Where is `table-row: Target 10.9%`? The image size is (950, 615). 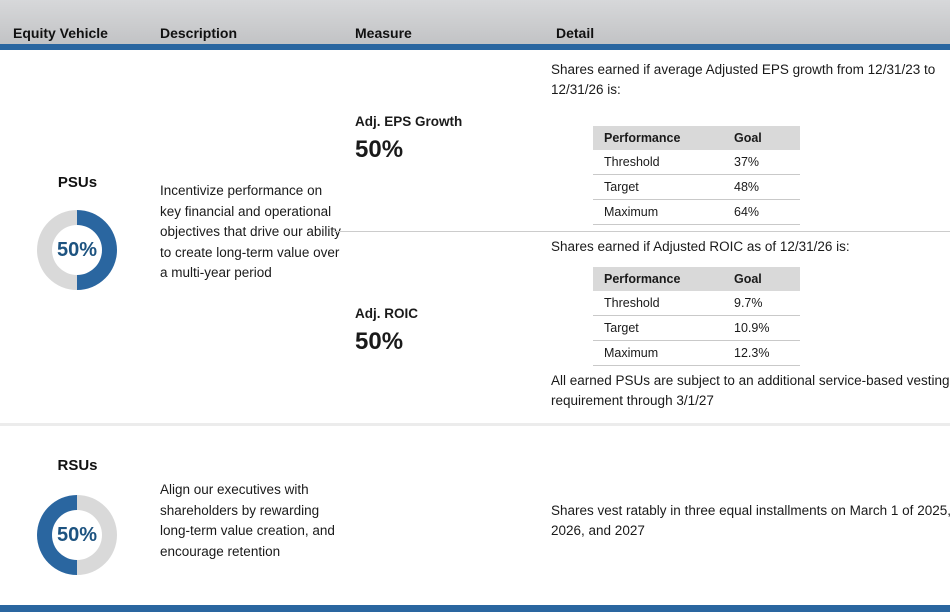 table-row: Target 10.9% is located at coordinates (696, 328).